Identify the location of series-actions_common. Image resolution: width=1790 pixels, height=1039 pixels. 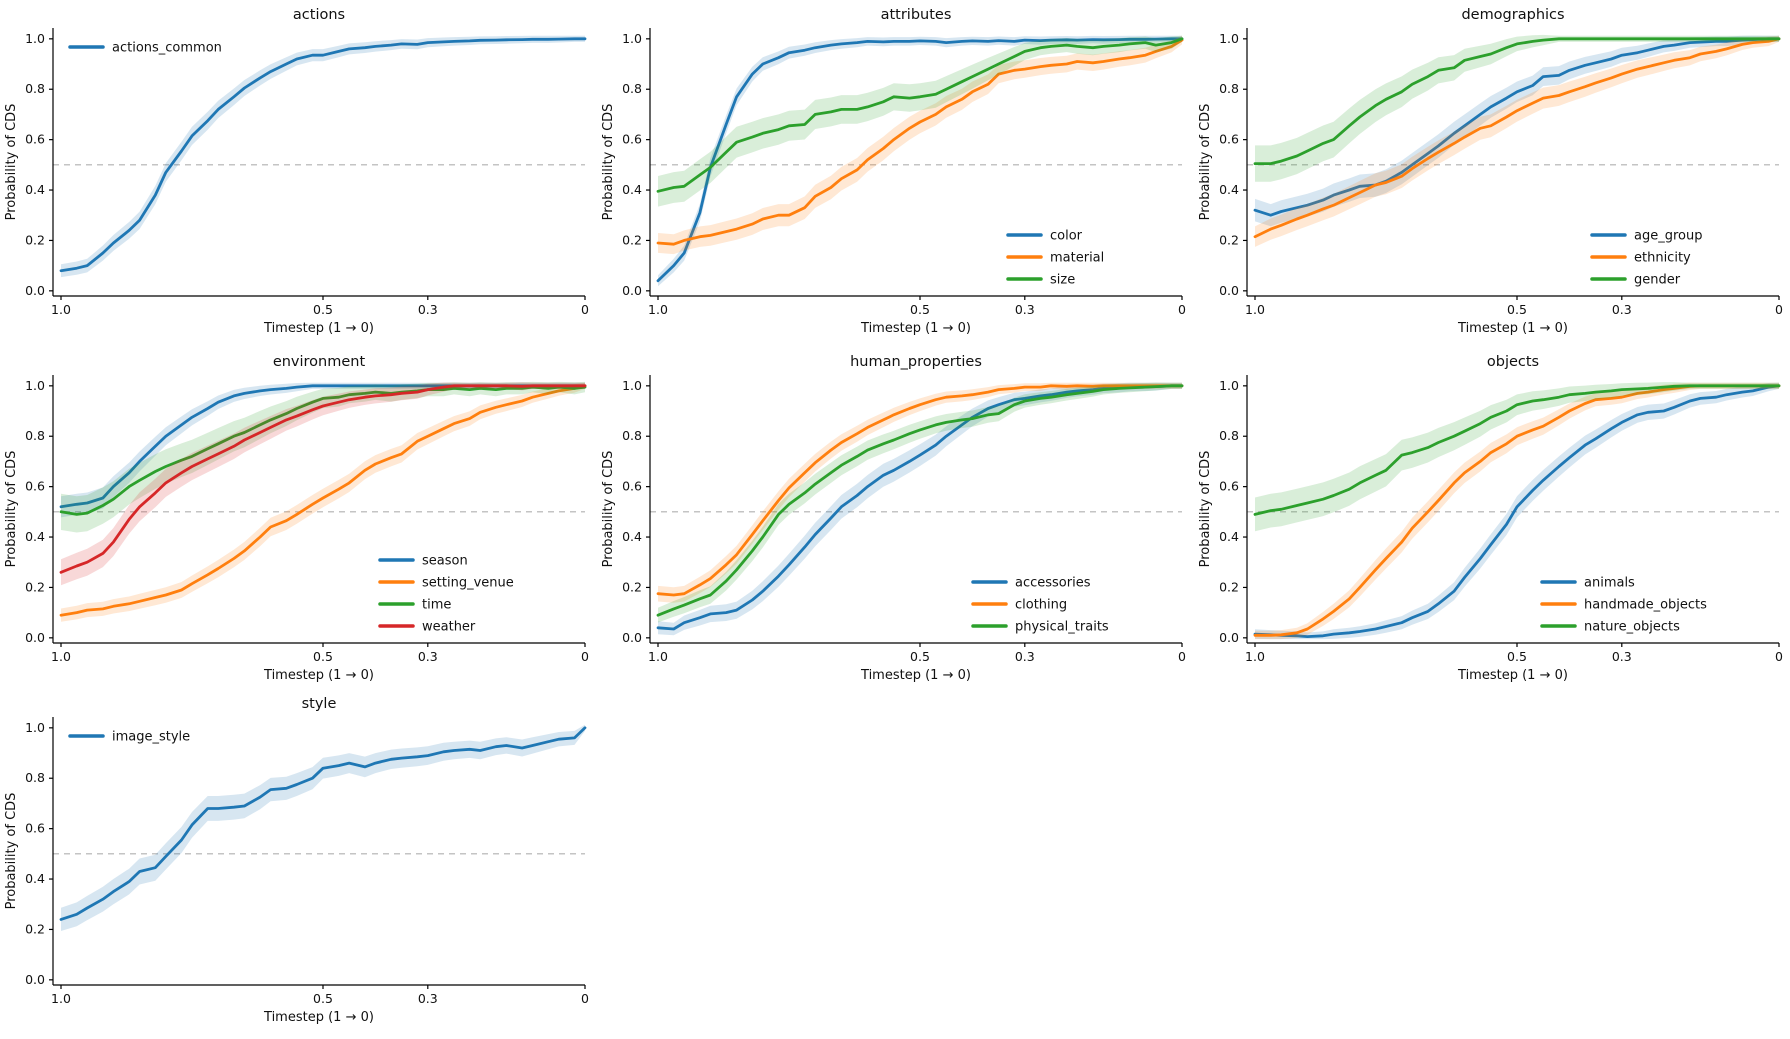
(323, 155).